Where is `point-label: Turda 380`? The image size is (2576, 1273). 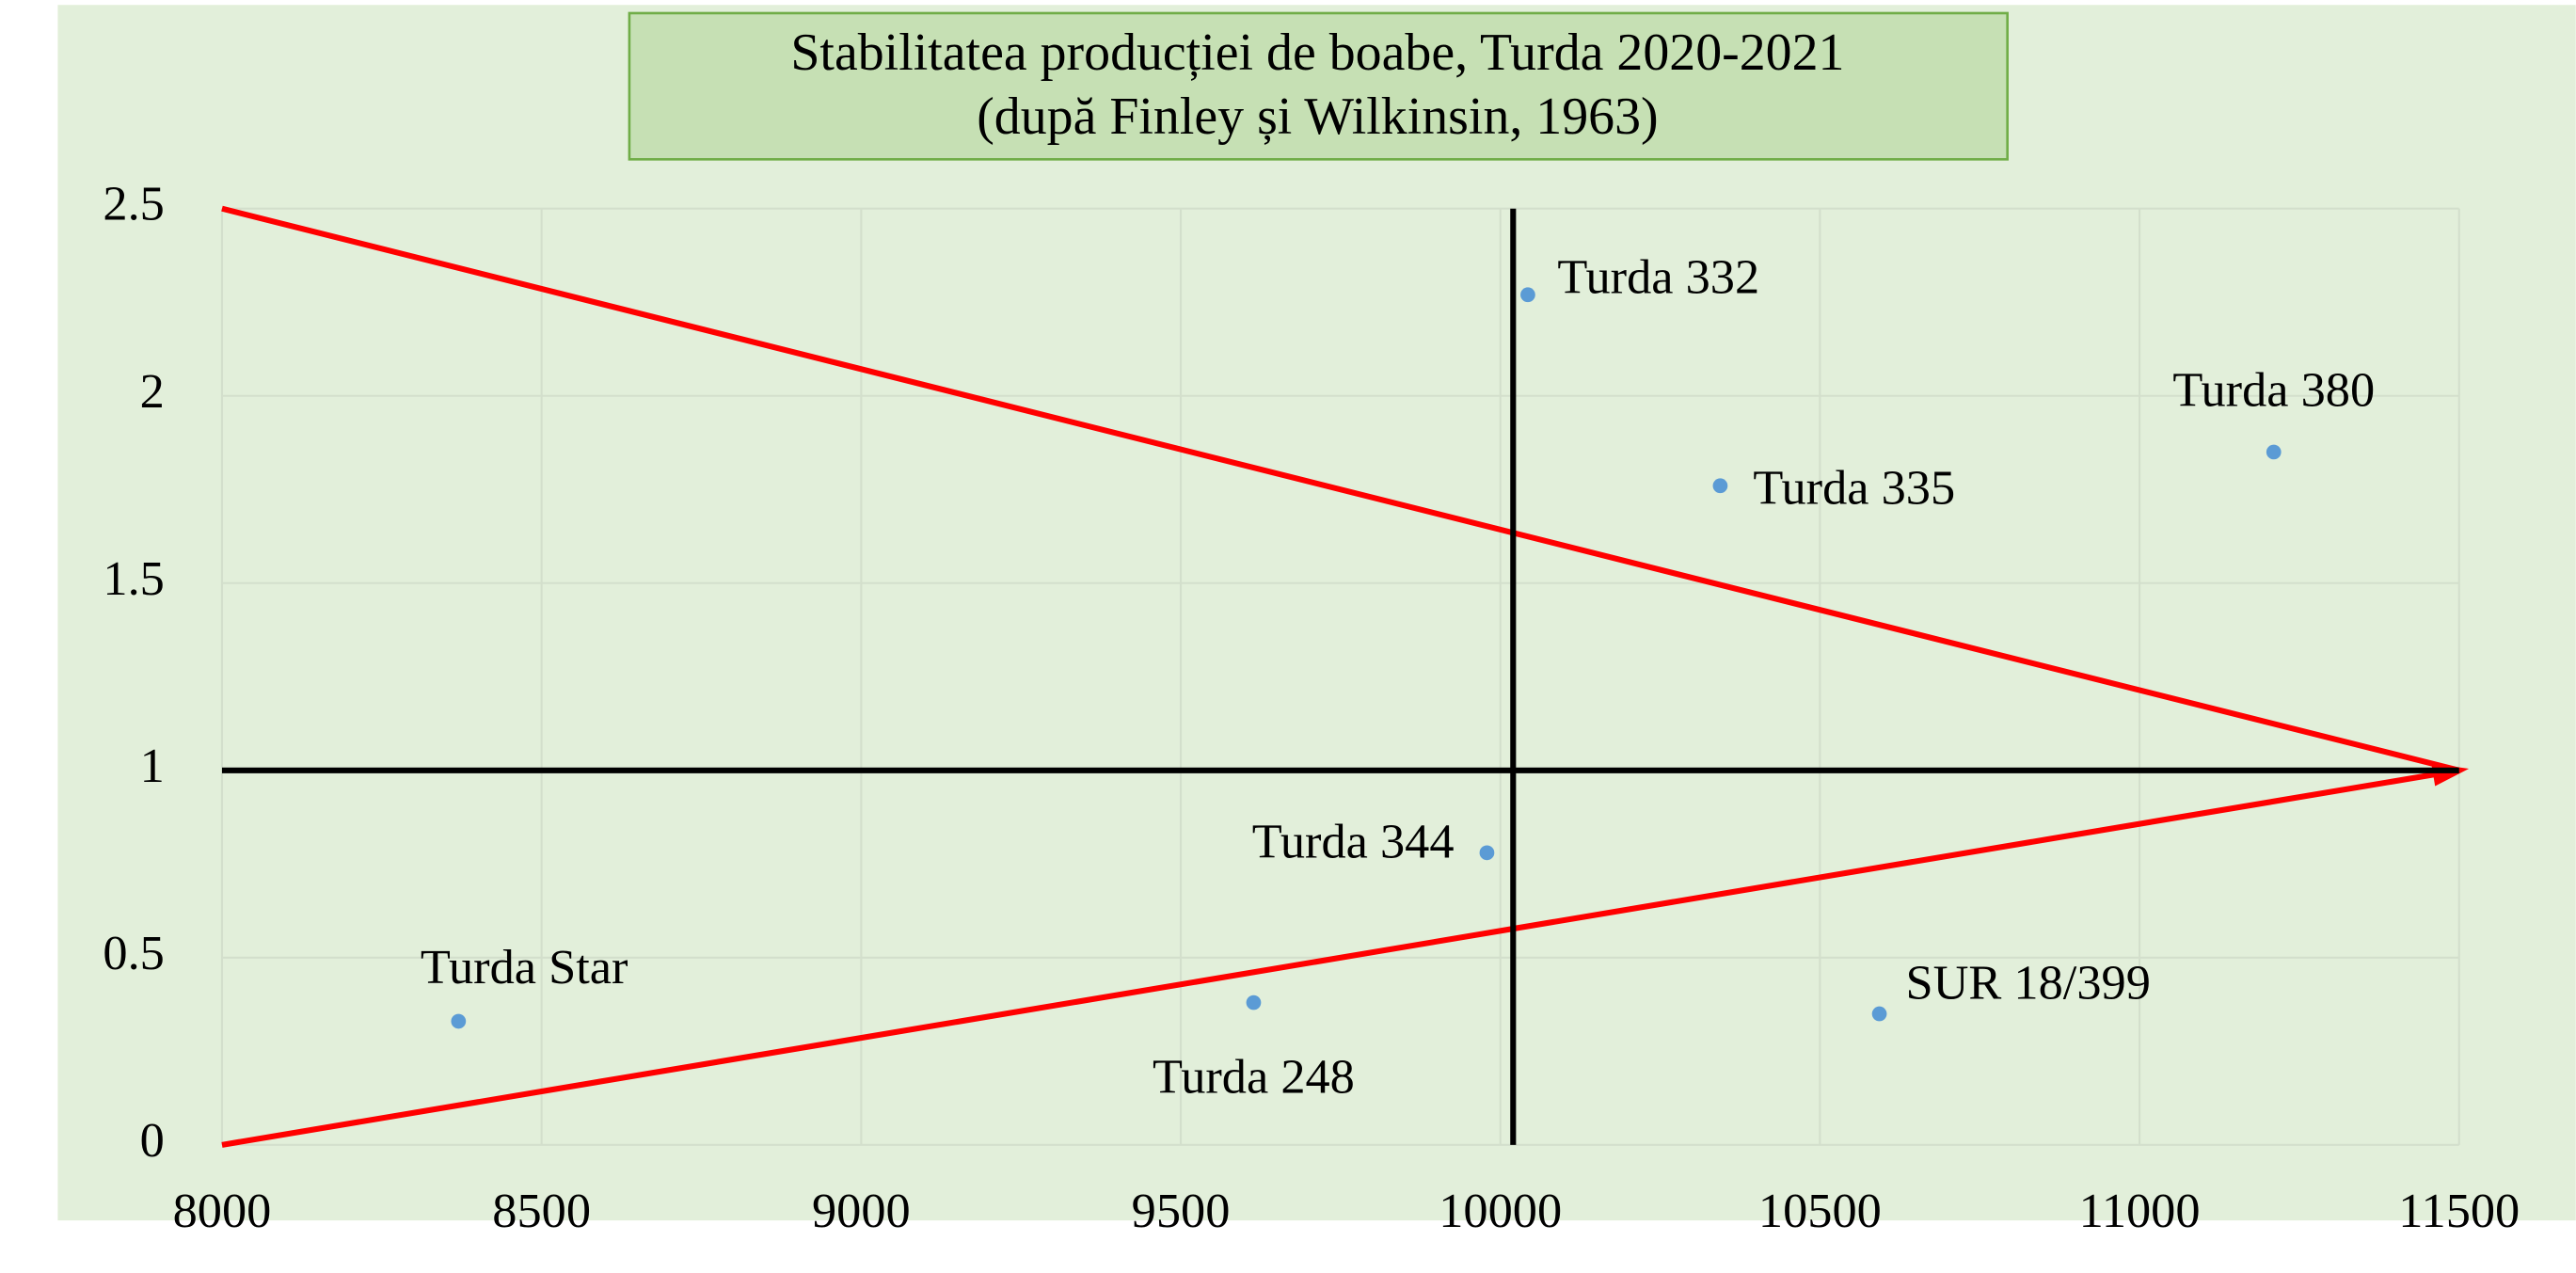
point-label: Turda 380 is located at coordinates (2273, 389).